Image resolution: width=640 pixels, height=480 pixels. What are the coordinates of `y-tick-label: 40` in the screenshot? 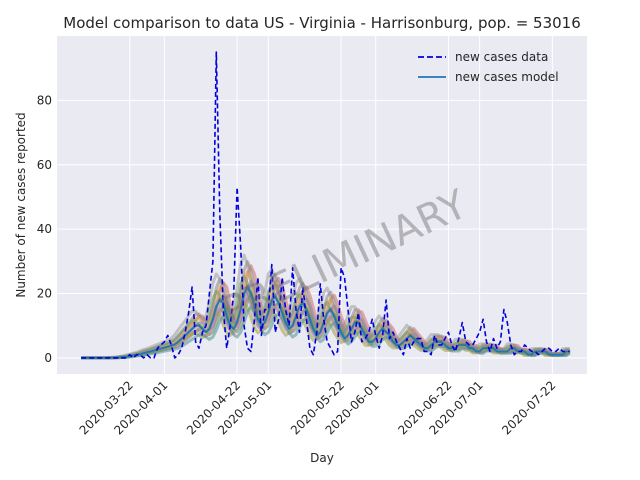 It's located at (44, 229).